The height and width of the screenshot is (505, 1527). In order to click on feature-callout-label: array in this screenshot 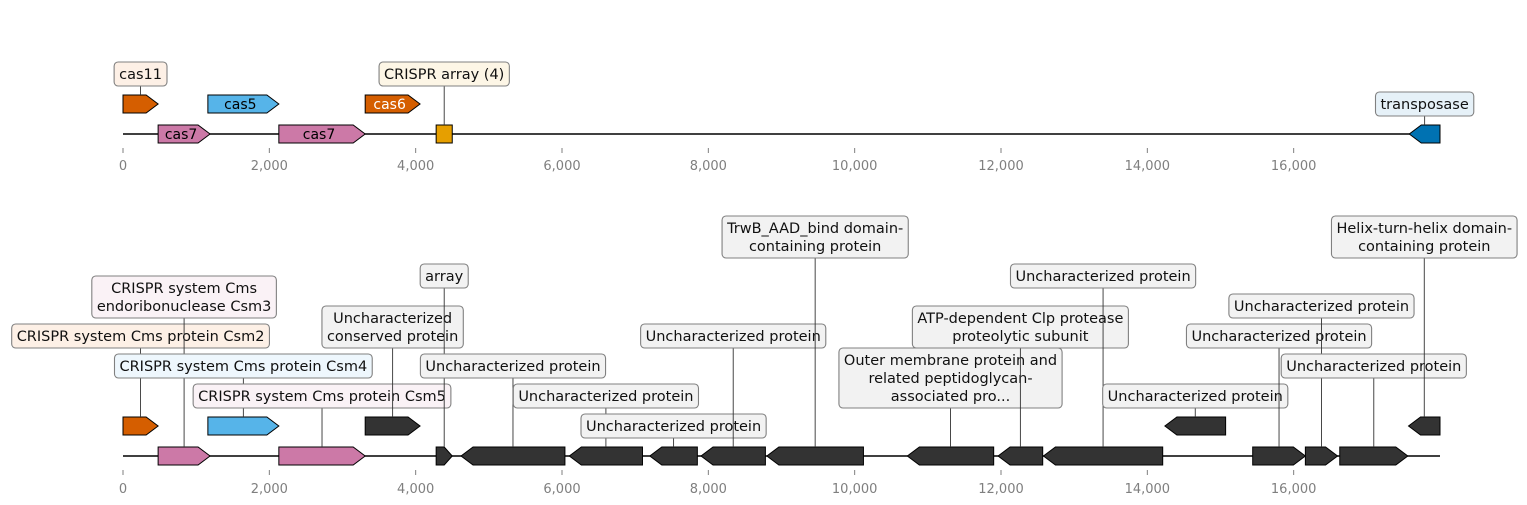, I will do `click(444, 277)`.